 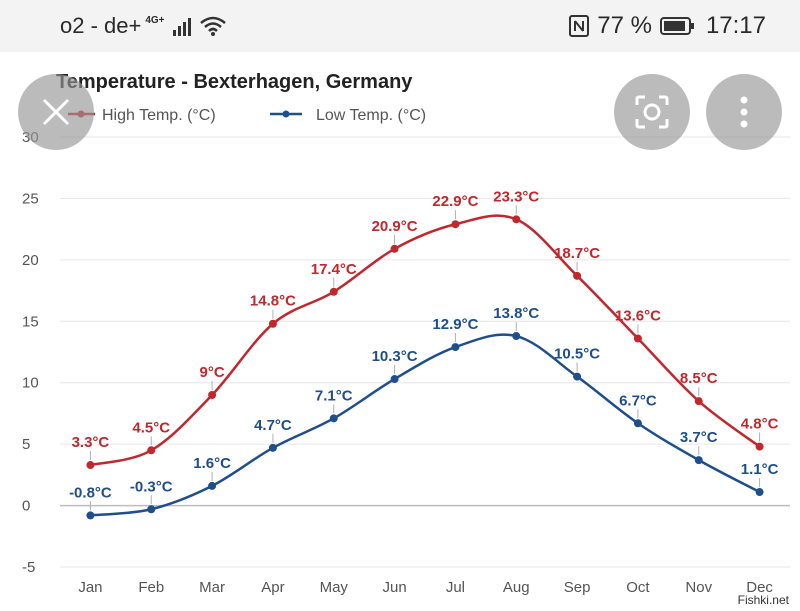 I want to click on close-button, so click(x=56, y=112).